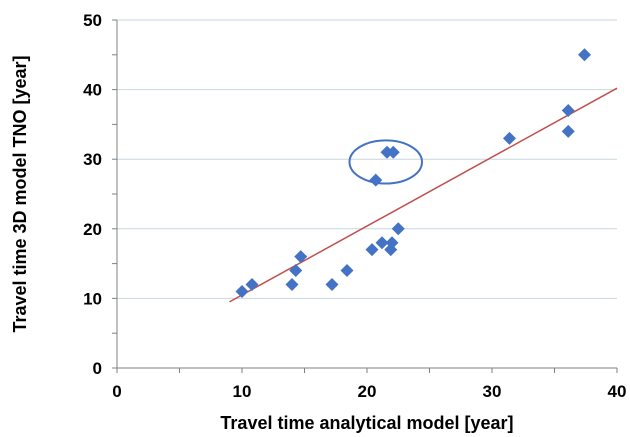 The width and height of the screenshot is (630, 437). What do you see at coordinates (385, 162) in the screenshot?
I see `highlight-ellipse` at bounding box center [385, 162].